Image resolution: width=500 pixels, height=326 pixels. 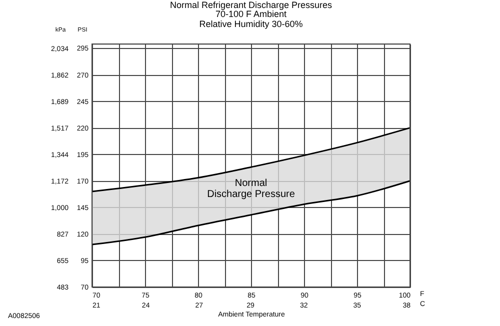 What do you see at coordinates (251, 213) in the screenshot?
I see `line-series` at bounding box center [251, 213].